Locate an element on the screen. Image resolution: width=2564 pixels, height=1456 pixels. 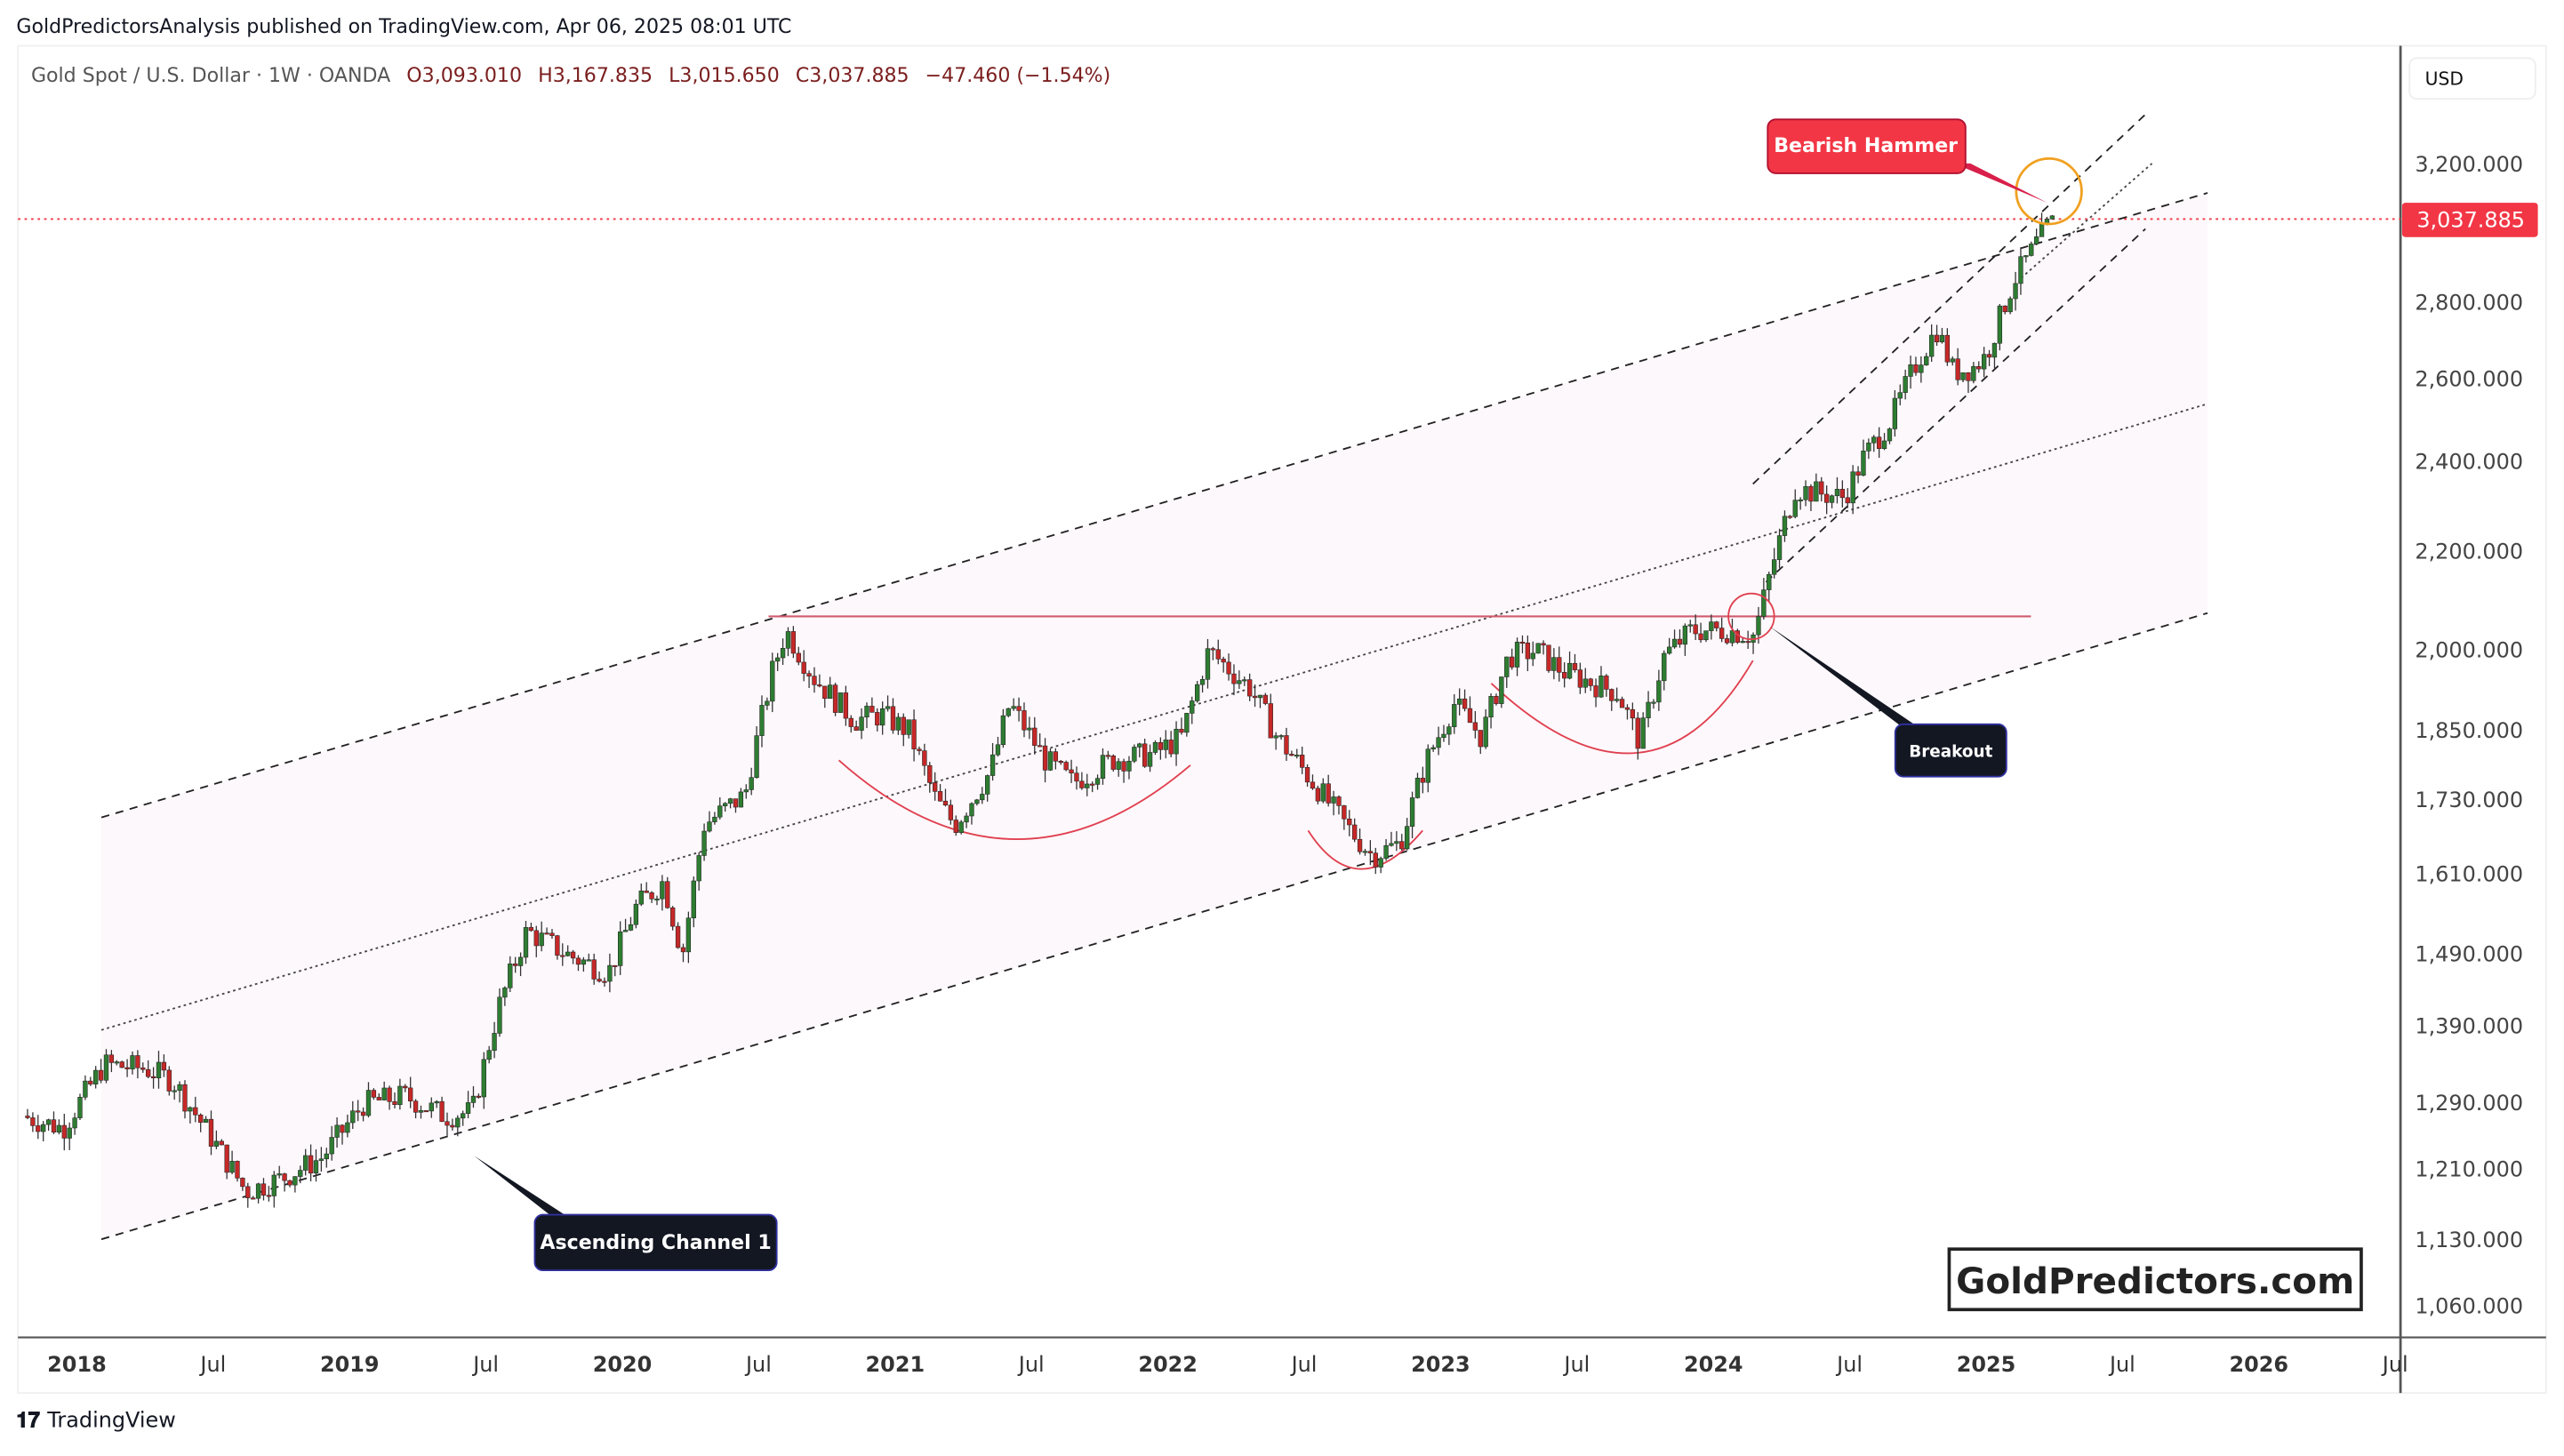
y-tick-label: 2,800.000 is located at coordinates (2469, 302).